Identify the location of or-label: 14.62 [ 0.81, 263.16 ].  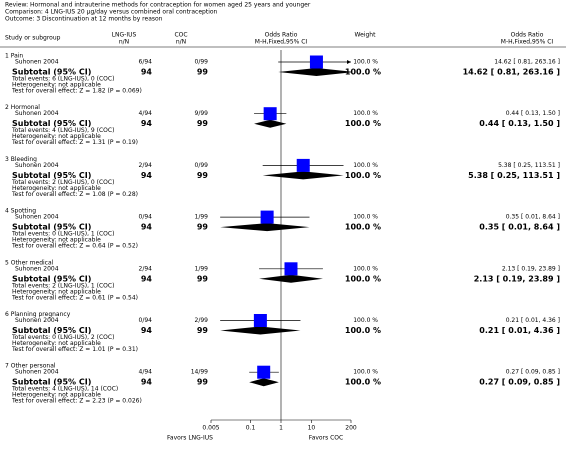
(527, 62).